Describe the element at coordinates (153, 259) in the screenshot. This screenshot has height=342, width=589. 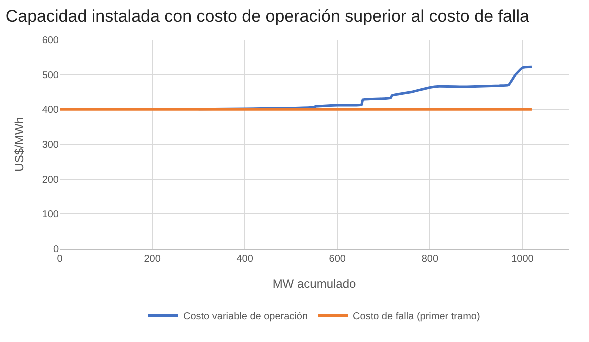
I see `x-tick-label: 200` at that location.